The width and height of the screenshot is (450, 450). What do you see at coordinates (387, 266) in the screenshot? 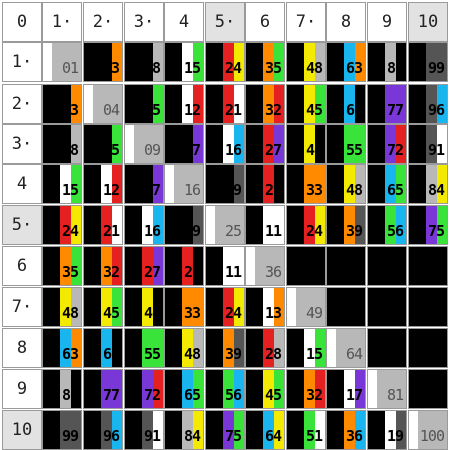
I see `product-cell-6x9` at bounding box center [387, 266].